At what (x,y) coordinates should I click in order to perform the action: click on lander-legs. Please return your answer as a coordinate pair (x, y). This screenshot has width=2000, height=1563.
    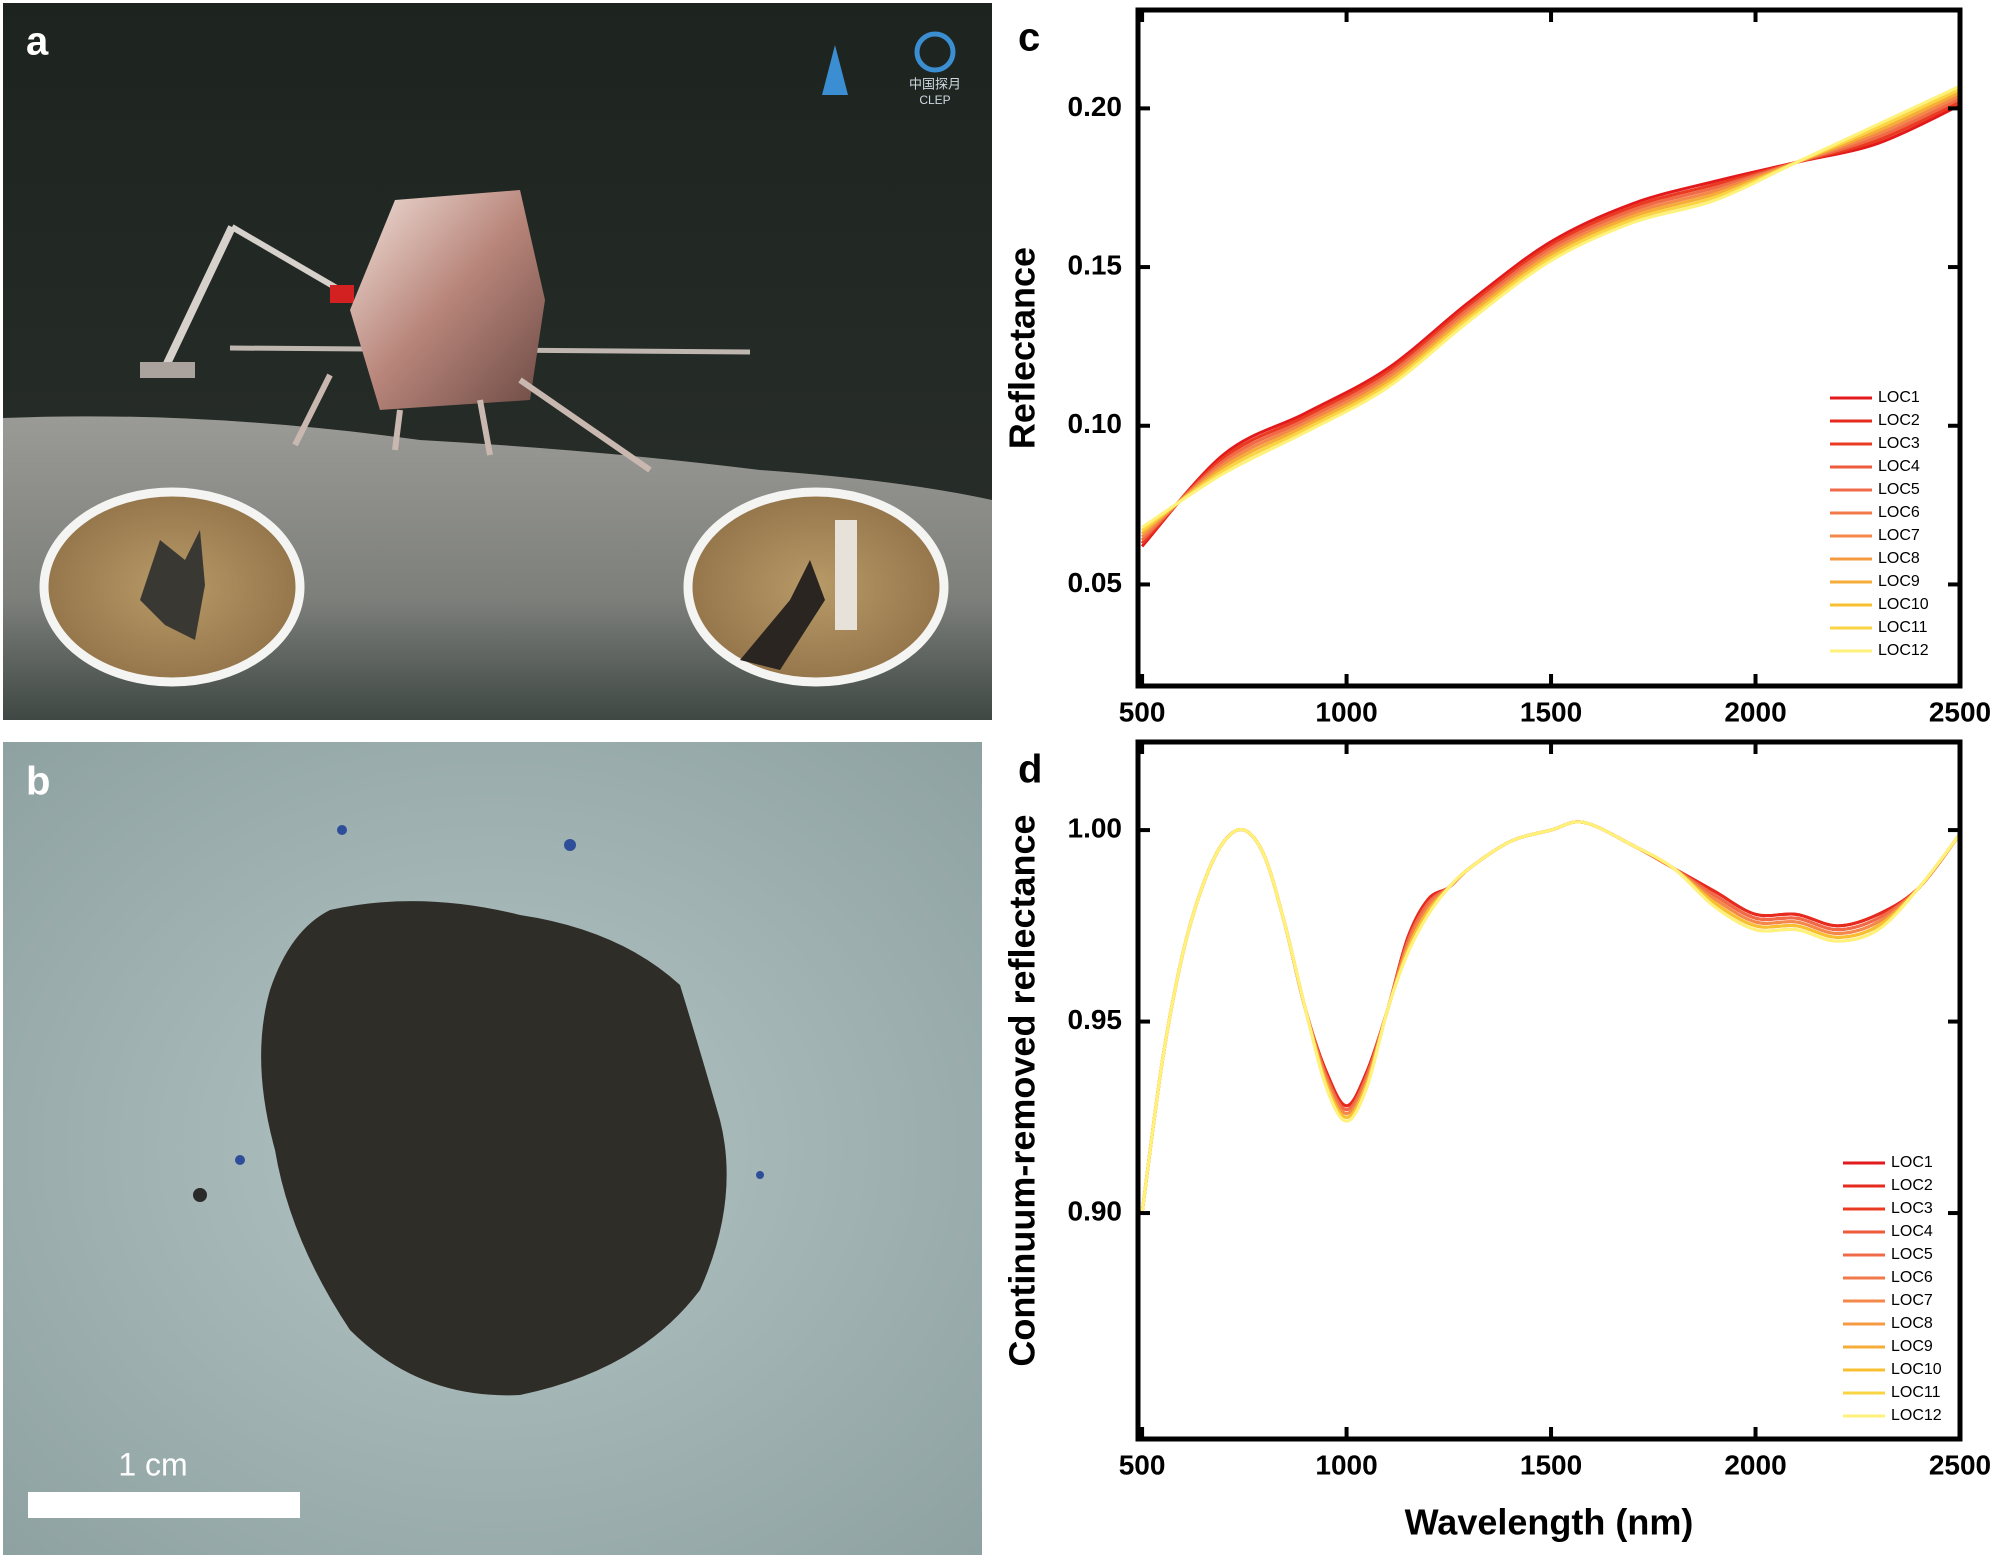
    Looking at the image, I should click on (472, 423).